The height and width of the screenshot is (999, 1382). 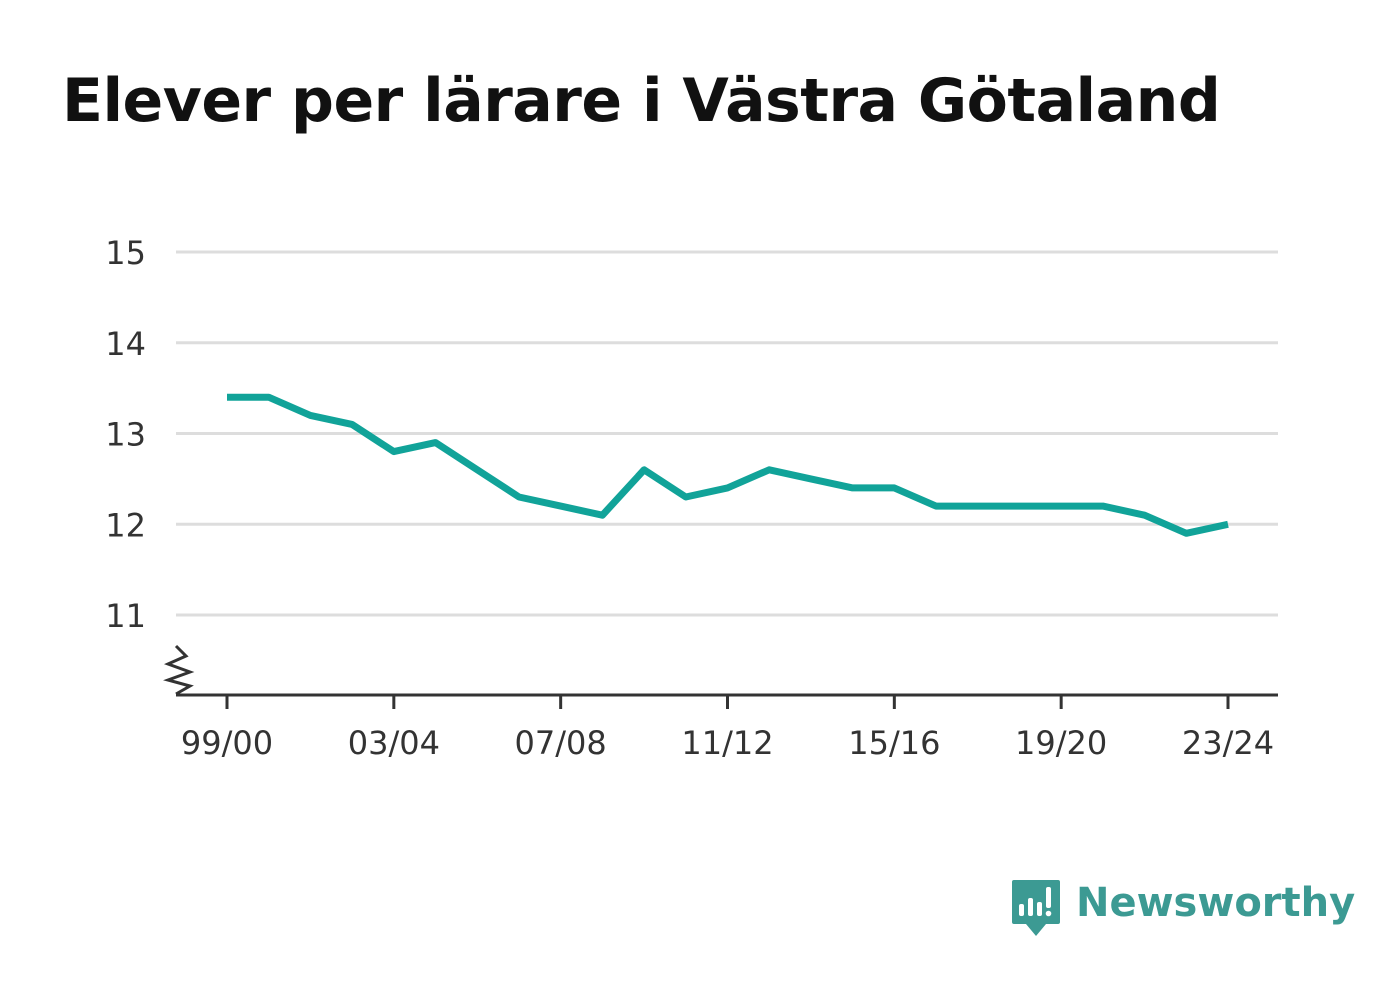 I want to click on x-tick-label-07-08: 07/08, so click(x=561, y=743).